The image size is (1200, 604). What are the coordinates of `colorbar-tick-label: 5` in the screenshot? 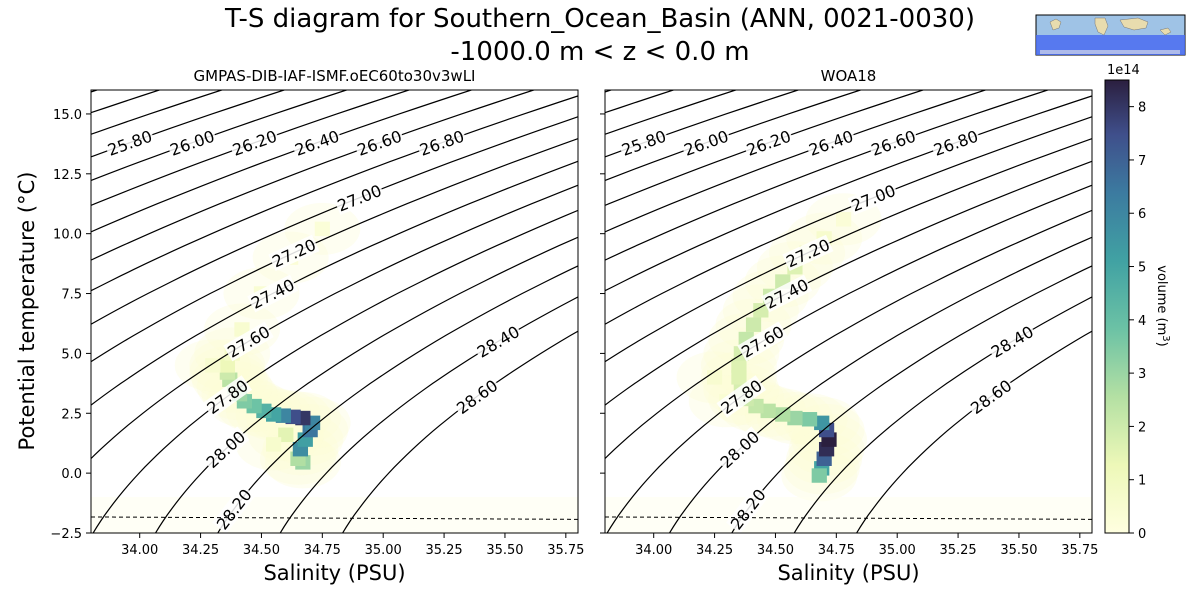 It's located at (1142, 268).